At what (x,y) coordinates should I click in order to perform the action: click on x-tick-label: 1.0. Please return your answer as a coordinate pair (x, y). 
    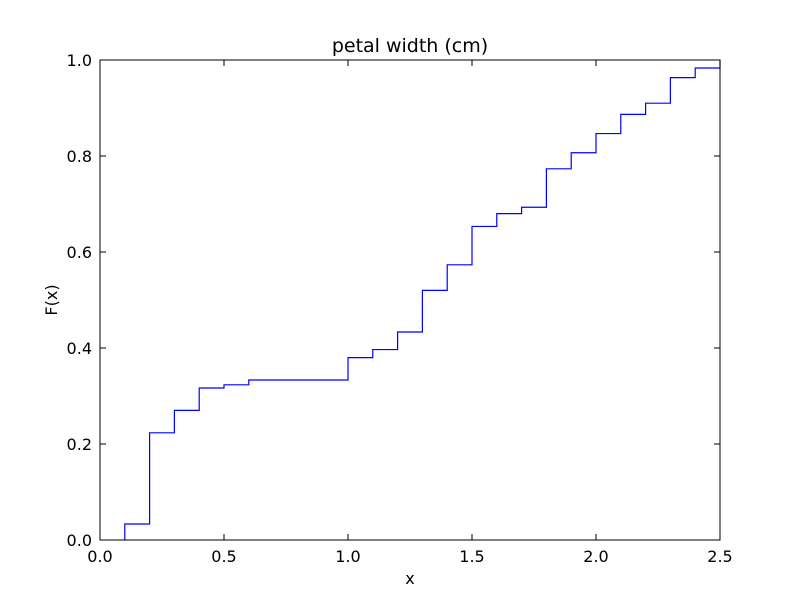
    Looking at the image, I should click on (347, 556).